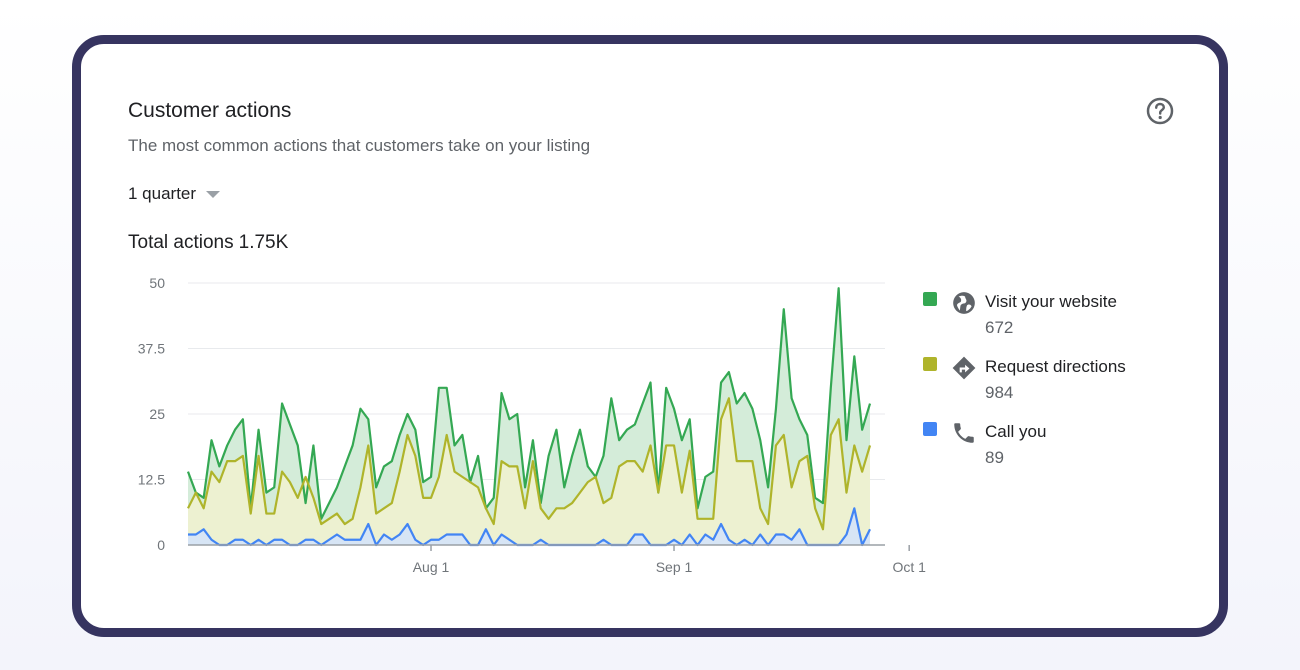 This screenshot has height=670, width=1300. Describe the element at coordinates (1055, 366) in the screenshot. I see `legend-label-directions: Request directions` at that location.